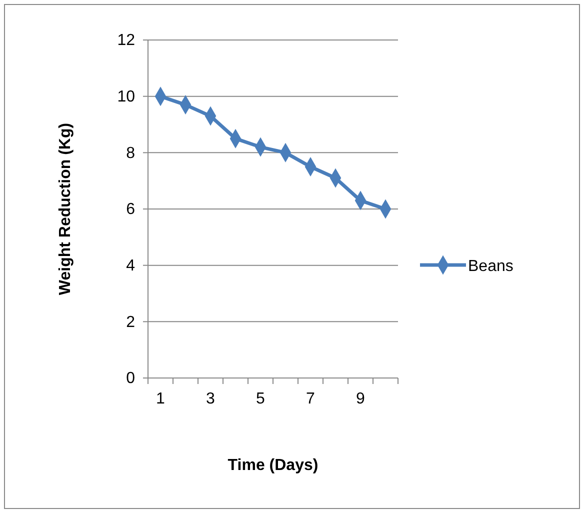 Image resolution: width=584 pixels, height=513 pixels. I want to click on x-tick-label: 7, so click(311, 399).